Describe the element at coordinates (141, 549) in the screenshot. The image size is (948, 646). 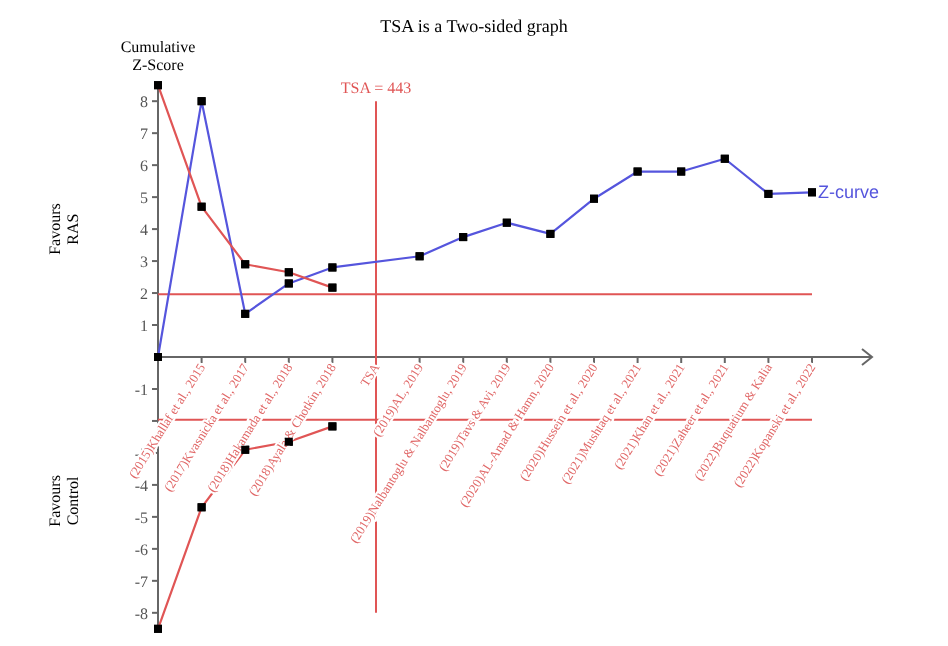
I see `y-tick-label: -6` at that location.